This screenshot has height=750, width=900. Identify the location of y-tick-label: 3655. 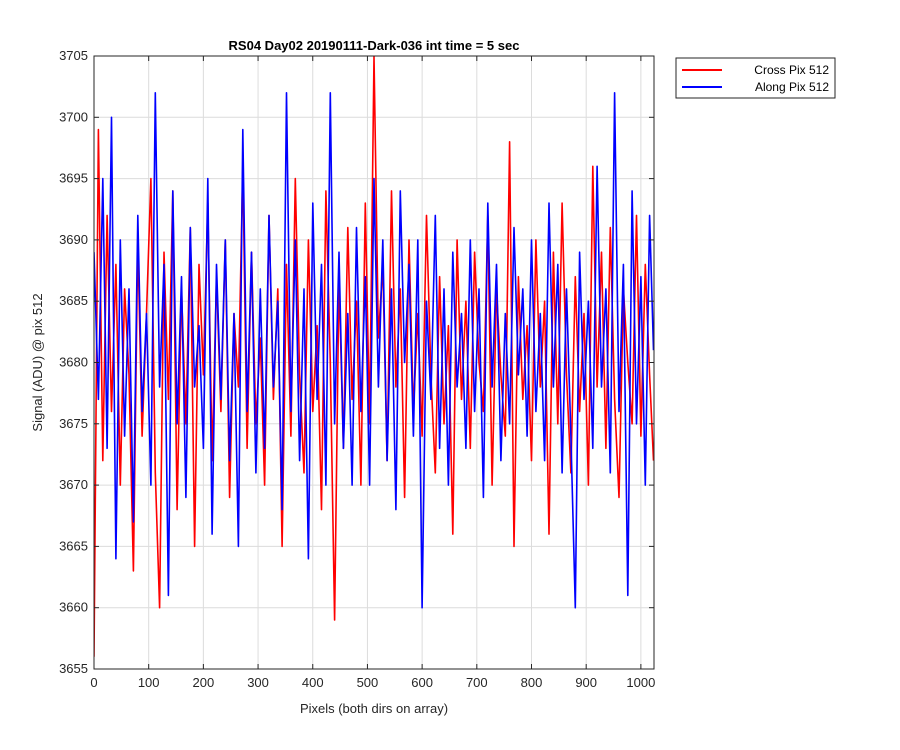
(73, 668).